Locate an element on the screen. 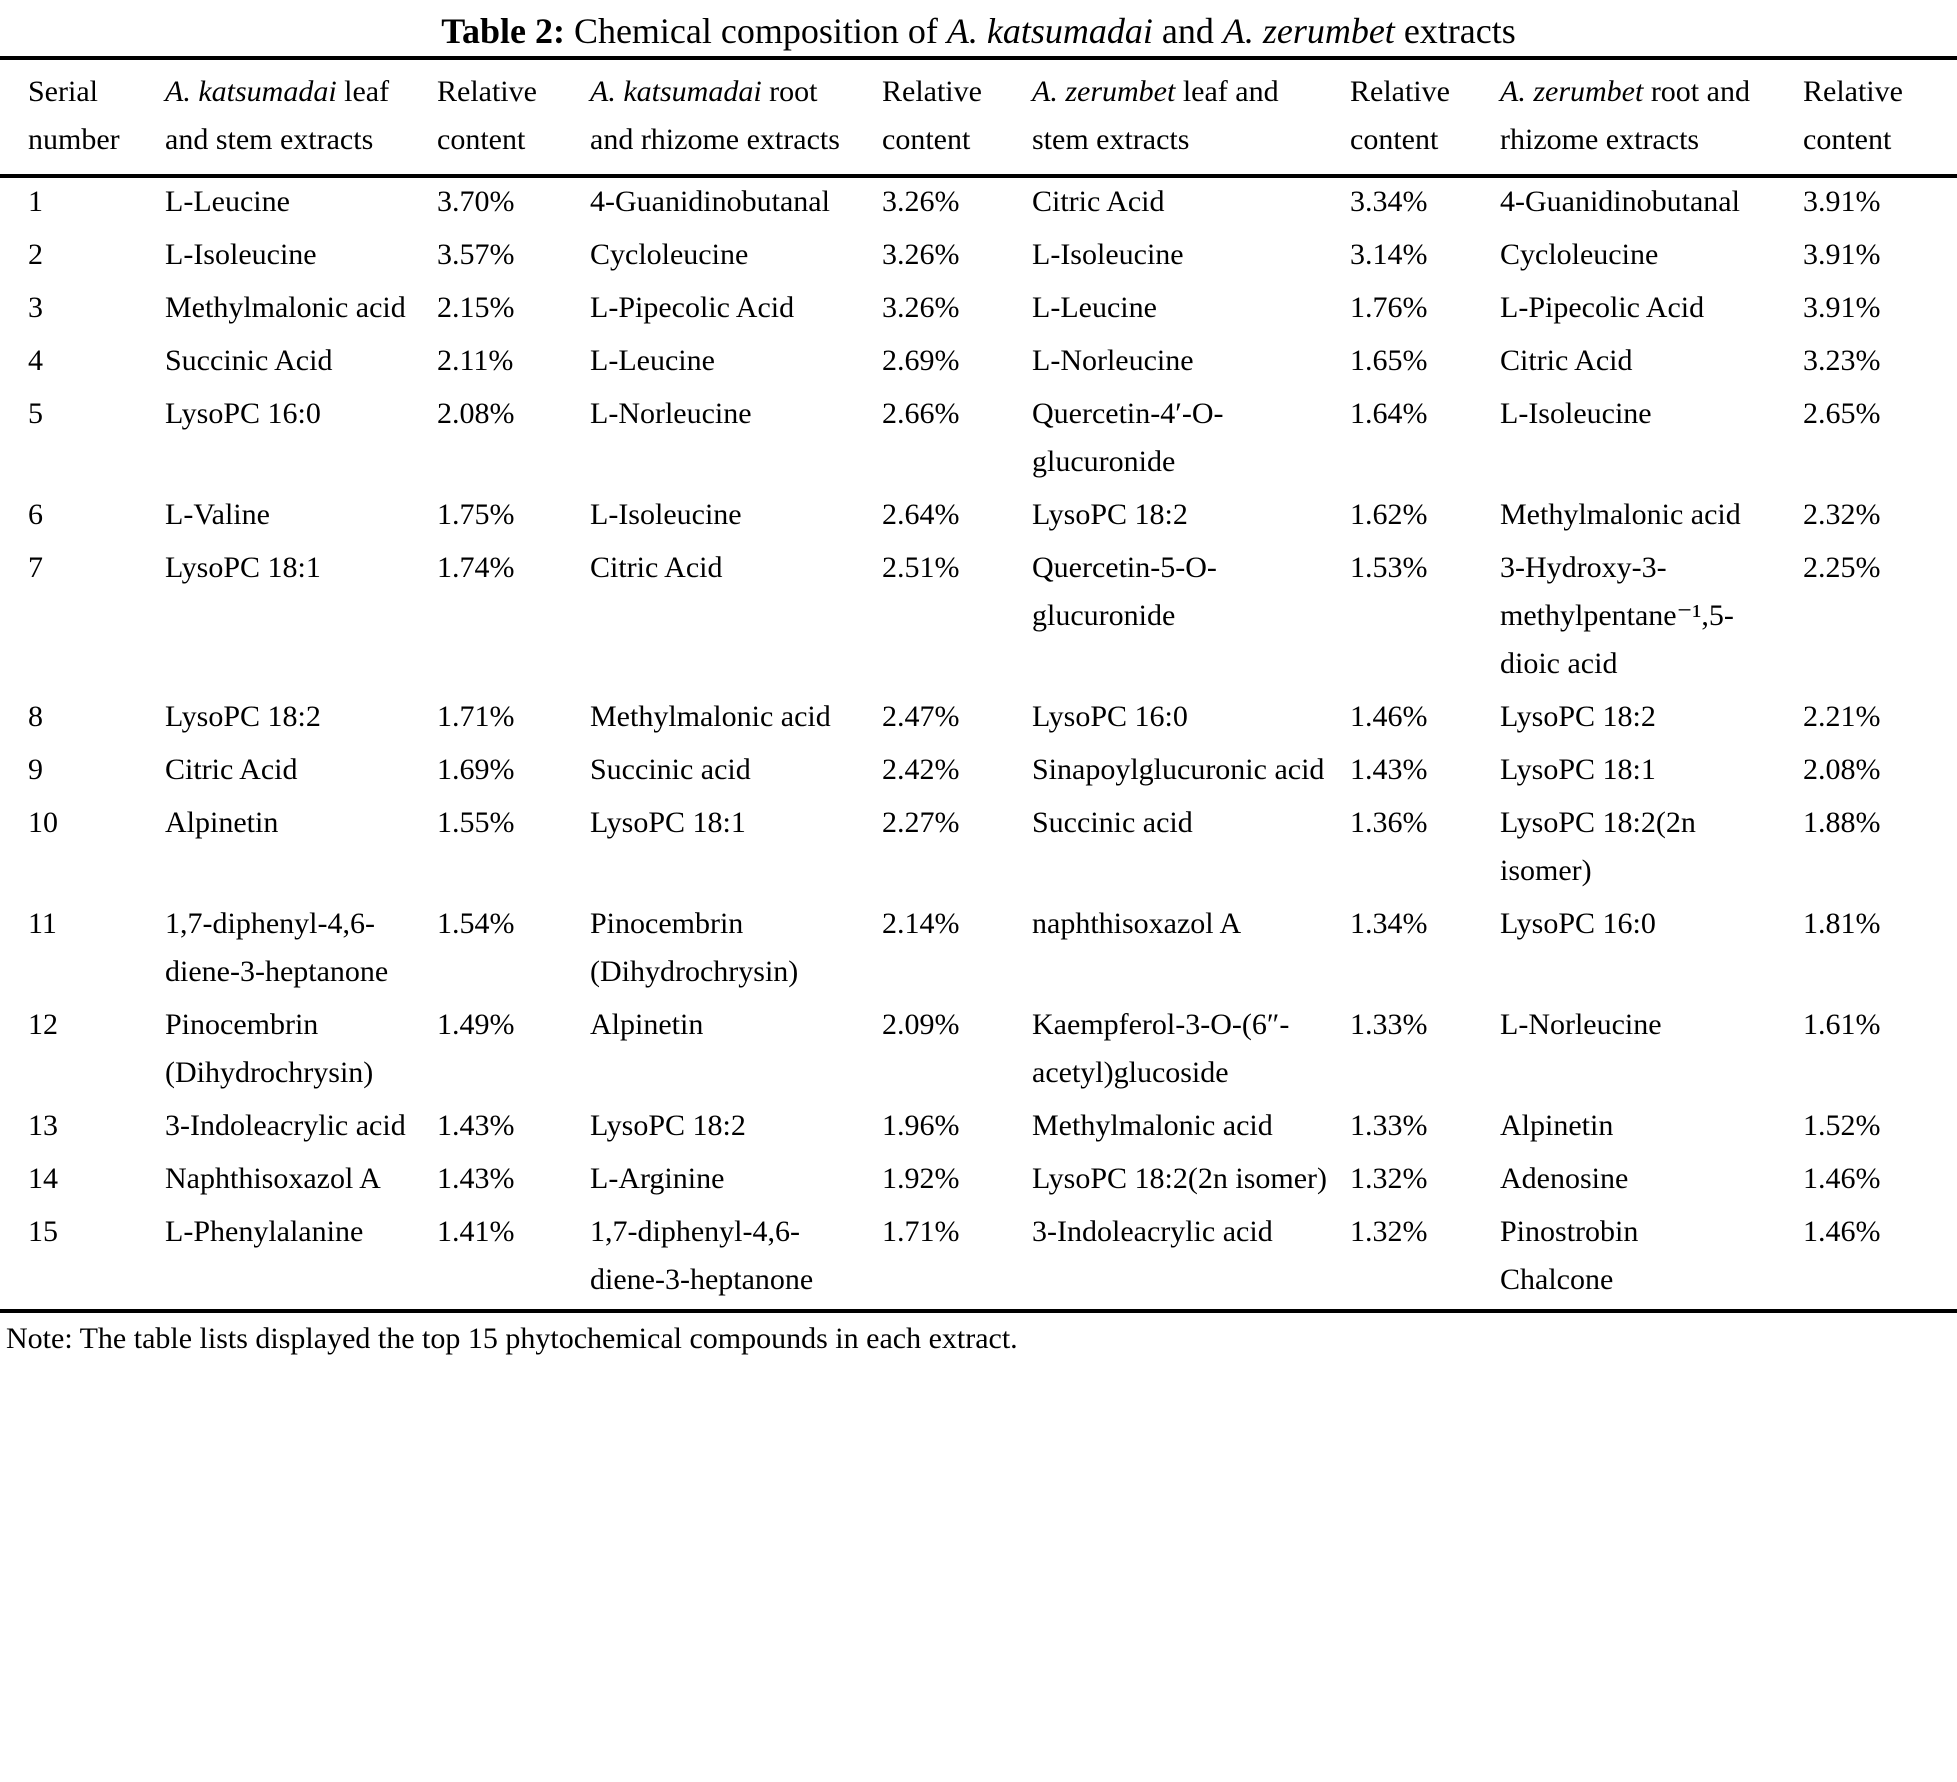  compound-cell-az-root: Pinostrobin Chalcone is located at coordinates (1569, 1255).